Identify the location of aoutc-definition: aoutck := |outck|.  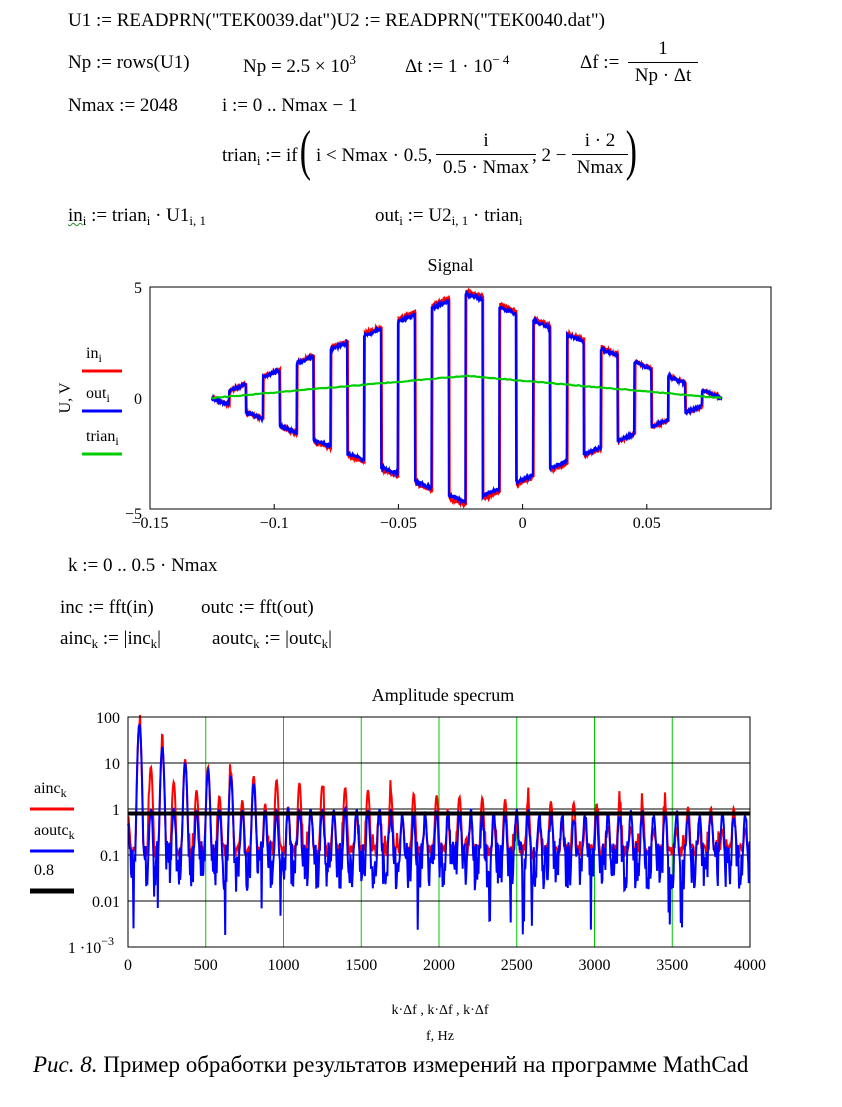
(272, 639).